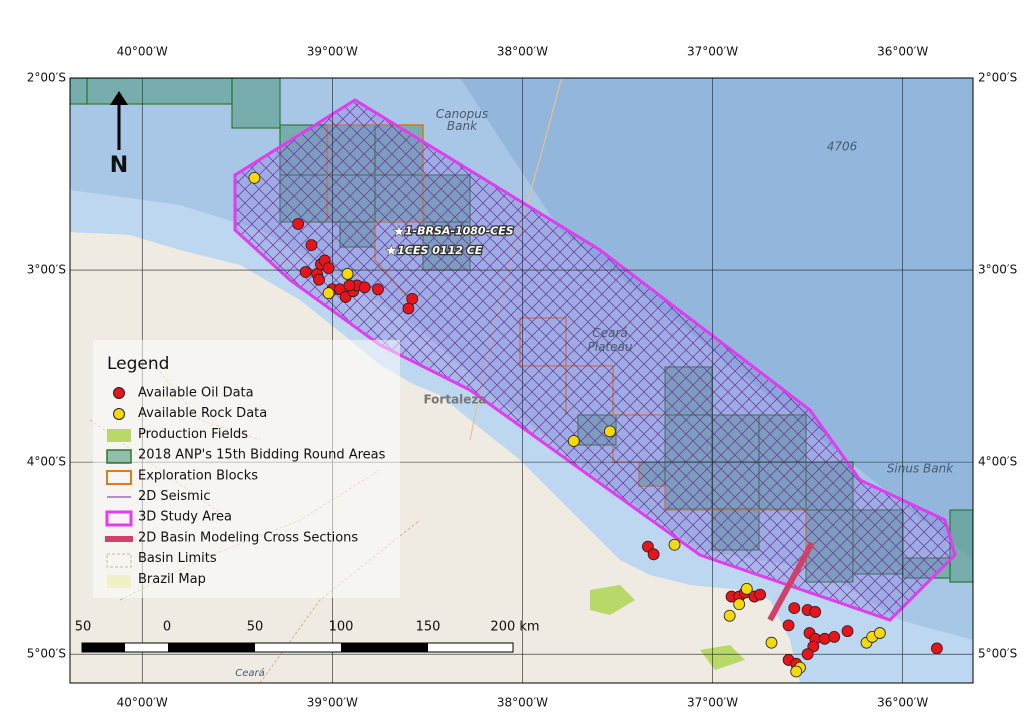 Image resolution: width=1024 pixels, height=728 pixels. Describe the element at coordinates (174, 496) in the screenshot. I see `legend-label: 2D Seismic` at that location.